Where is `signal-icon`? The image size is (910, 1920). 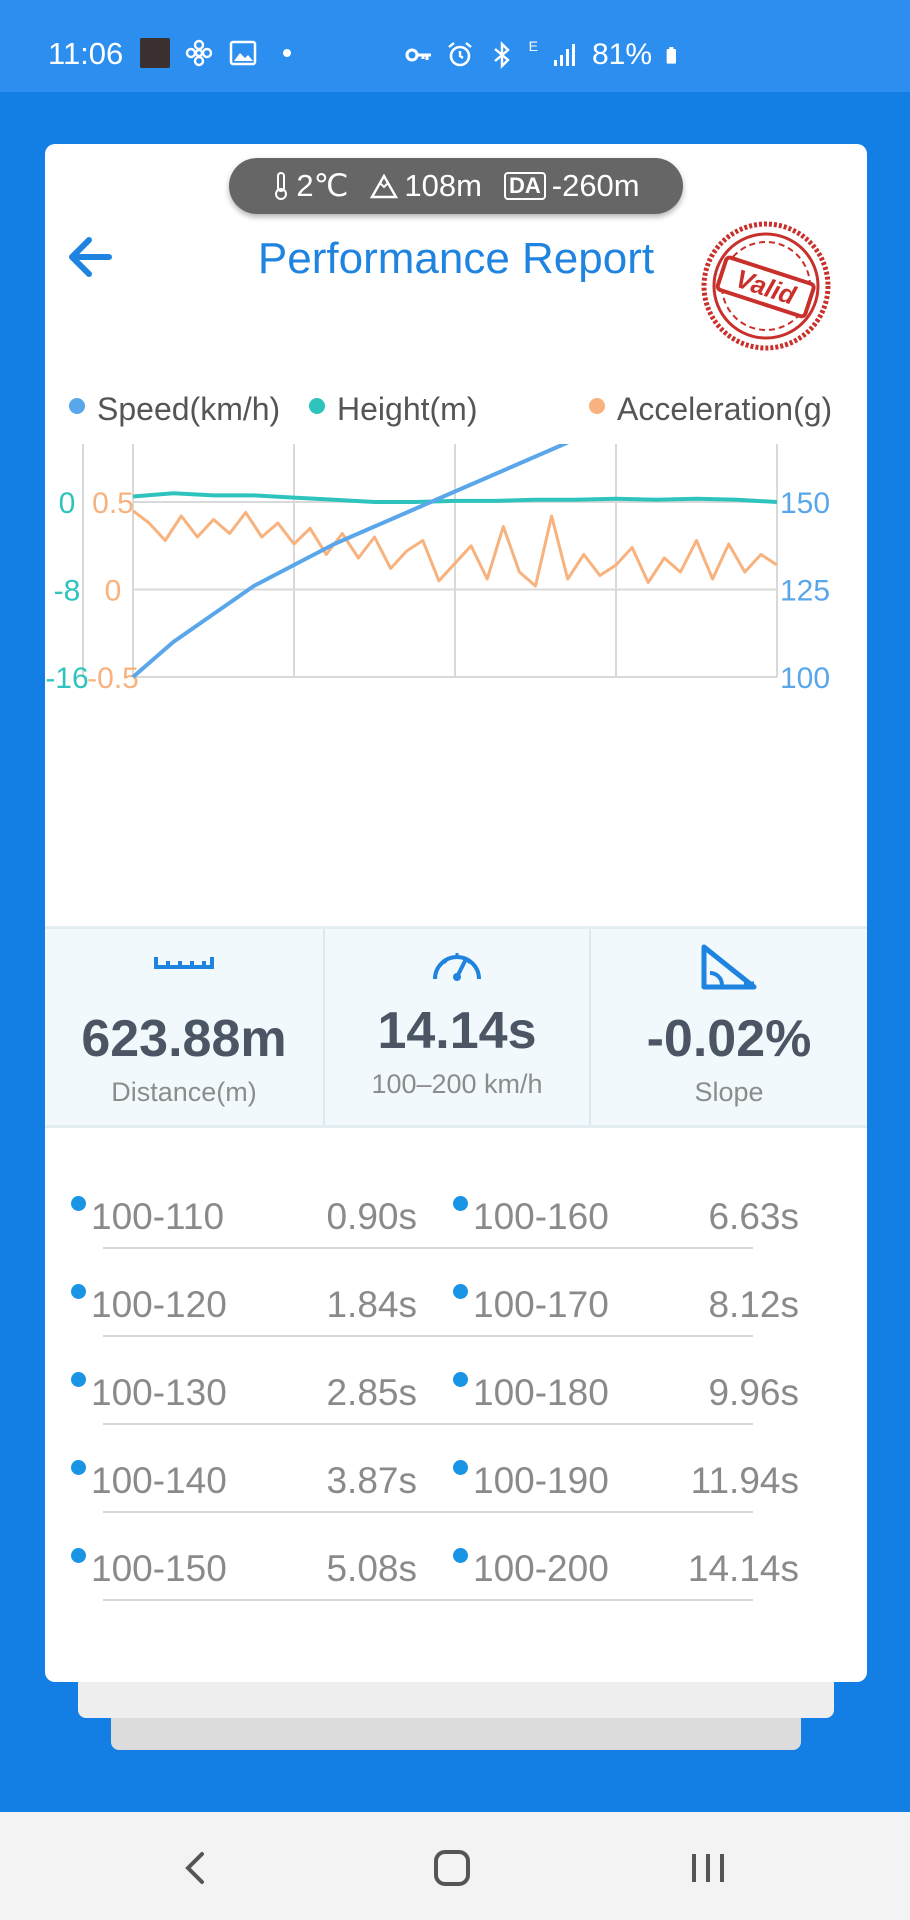 signal-icon is located at coordinates (564, 55).